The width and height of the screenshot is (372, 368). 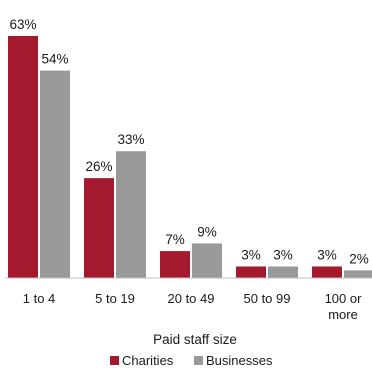 I want to click on x-tick-label-2: 20 to 49, so click(x=191, y=298).